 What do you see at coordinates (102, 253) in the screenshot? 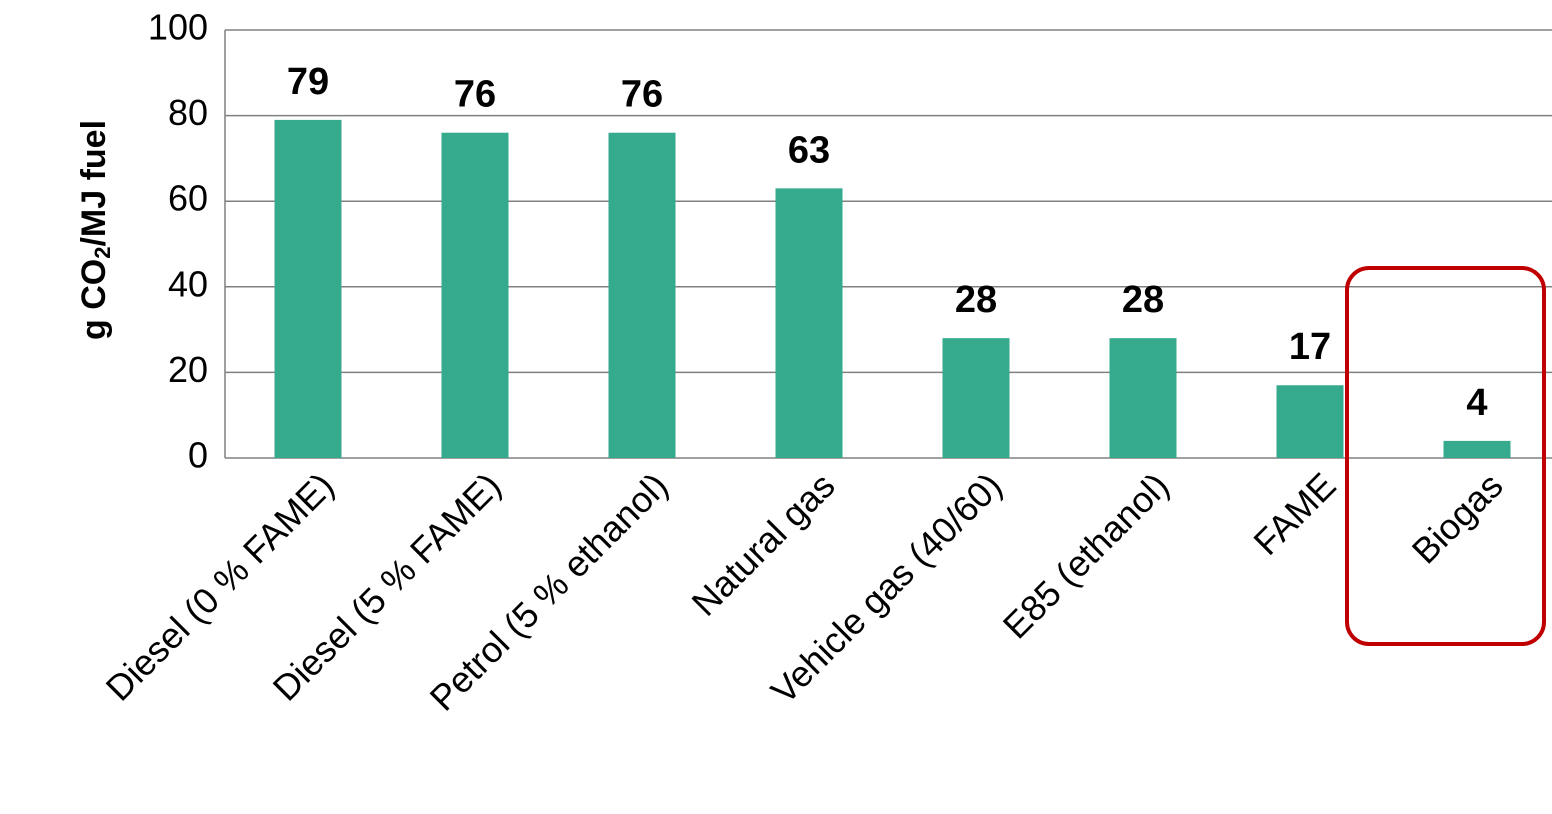
I see `y-axis-title-subscript: 2` at bounding box center [102, 253].